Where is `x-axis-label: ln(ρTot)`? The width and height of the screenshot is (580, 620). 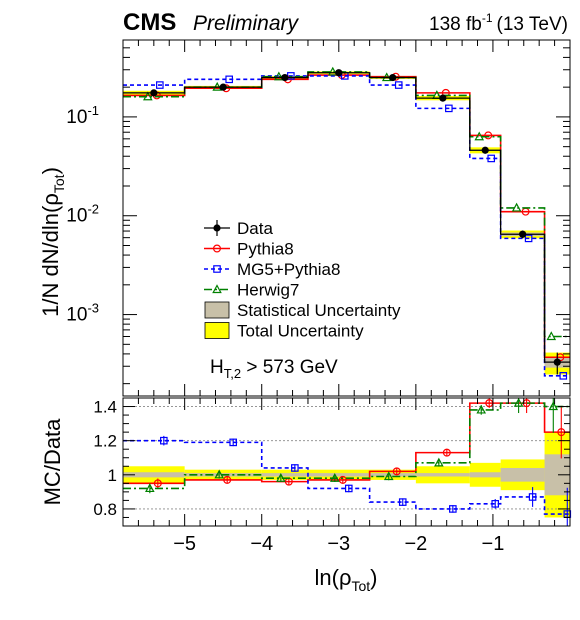
x-axis-label: ln(ρTot) is located at coordinates (346, 579).